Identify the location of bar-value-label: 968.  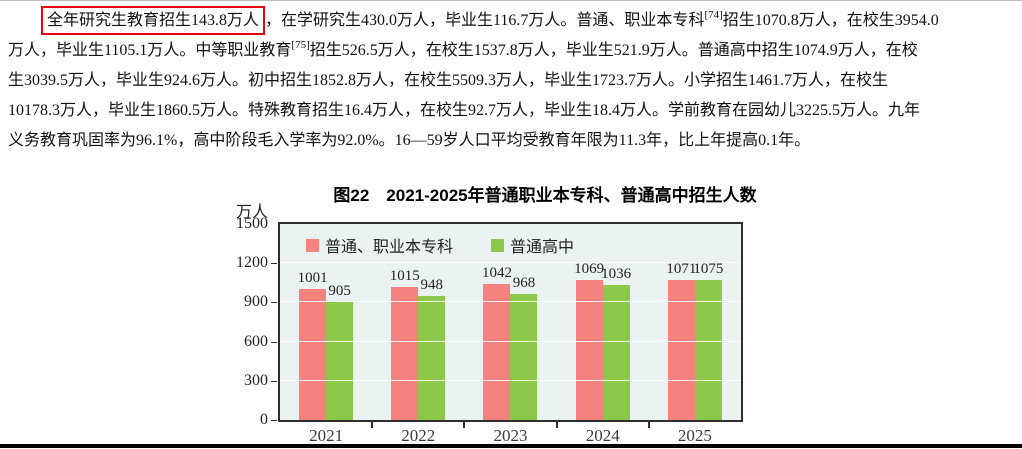
(524, 282).